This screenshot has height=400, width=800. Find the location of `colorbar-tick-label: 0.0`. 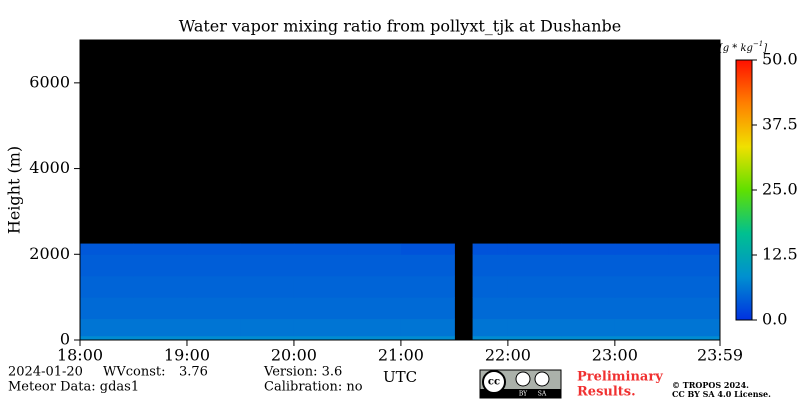

colorbar-tick-label: 0.0 is located at coordinates (774, 319).